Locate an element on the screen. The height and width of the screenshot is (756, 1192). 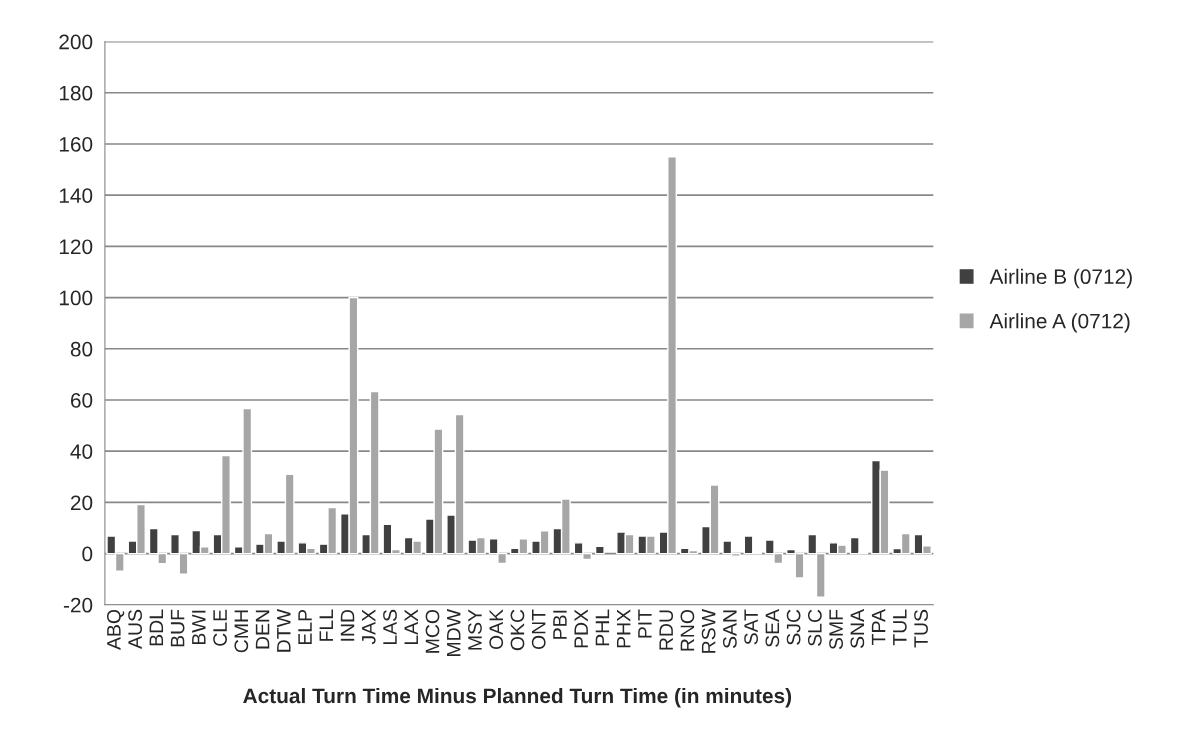
x-tick-label: RDU is located at coordinates (666, 630).